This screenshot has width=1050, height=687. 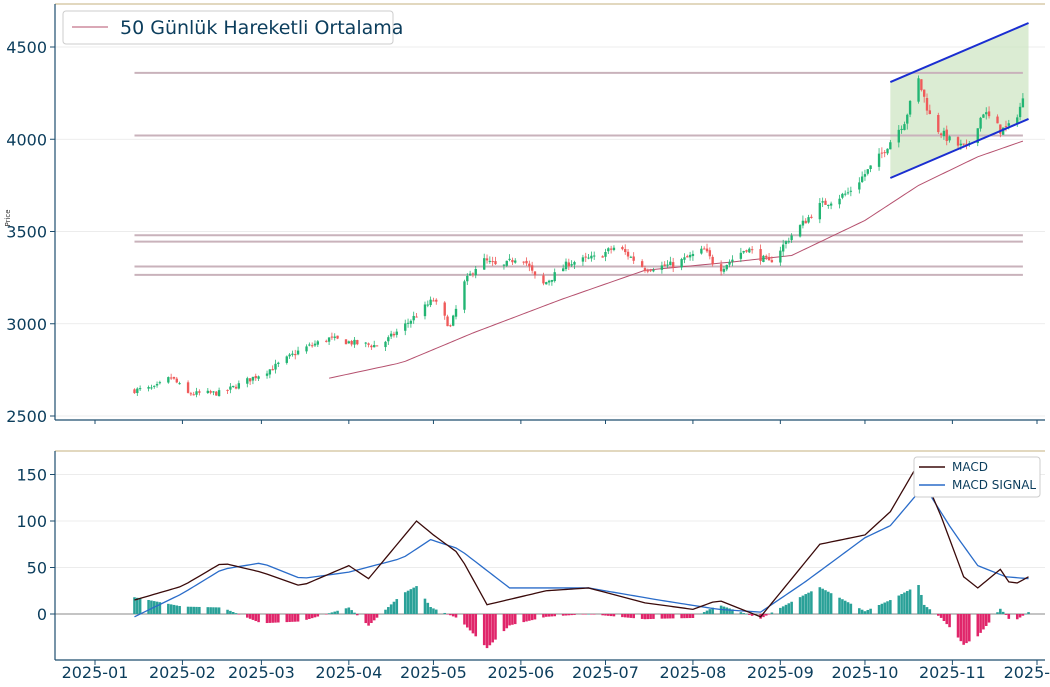 I want to click on legend-label-sma: 50 Günlük Hareketli Ortalama, so click(x=261, y=28).